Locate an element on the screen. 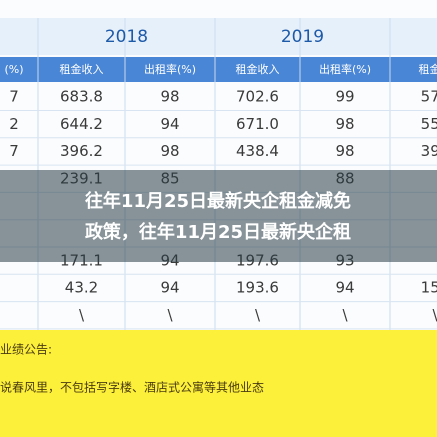 The image size is (437, 437). column-header: 租金收 is located at coordinates (428, 69).